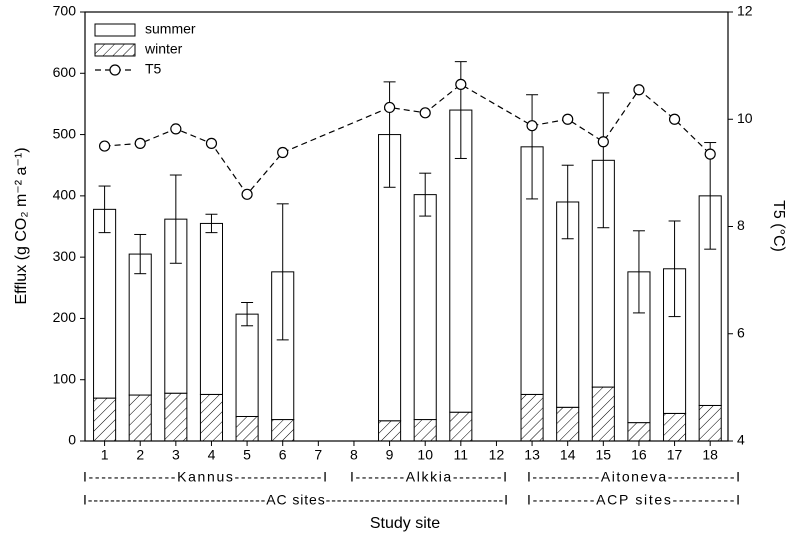  I want to click on y-tick-label: 300, so click(65, 256).